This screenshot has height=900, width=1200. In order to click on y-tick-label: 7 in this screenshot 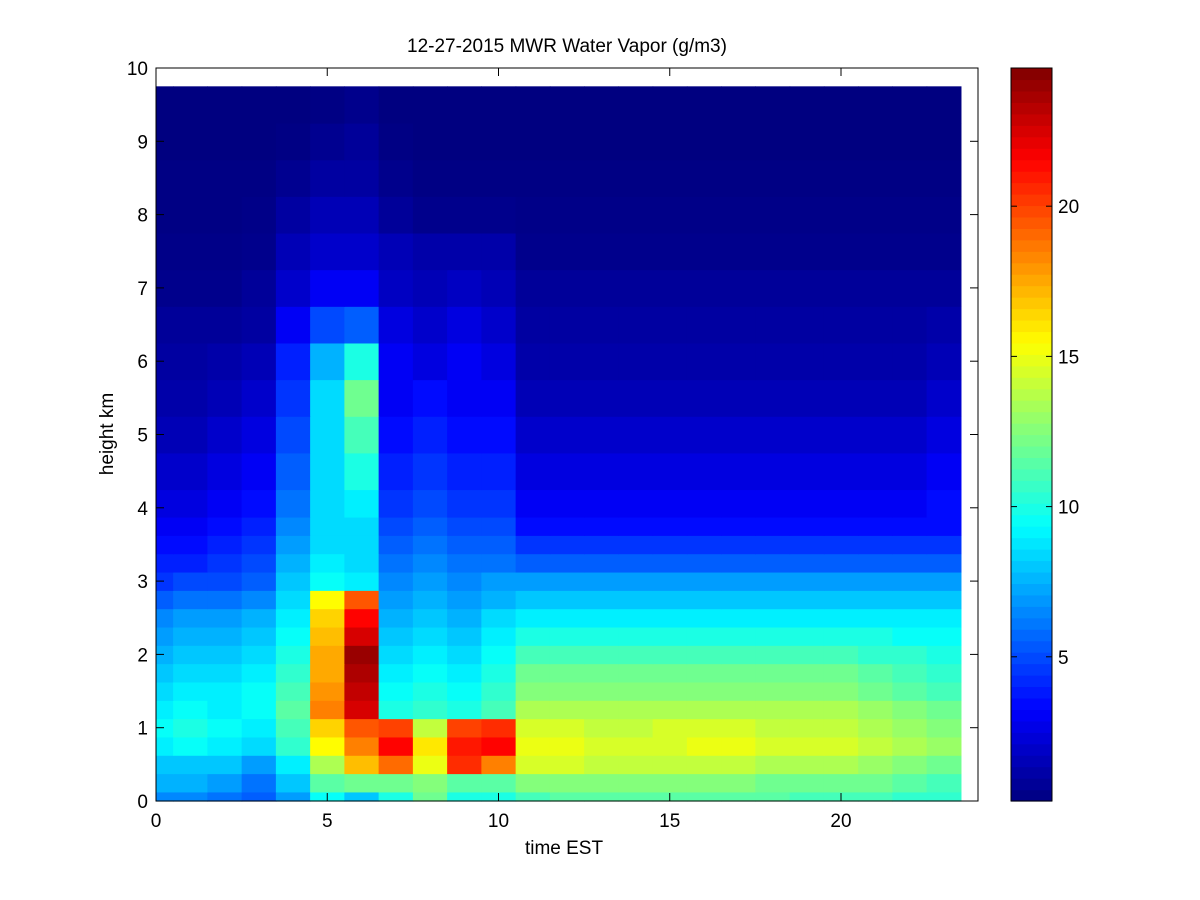, I will do `click(142, 289)`.